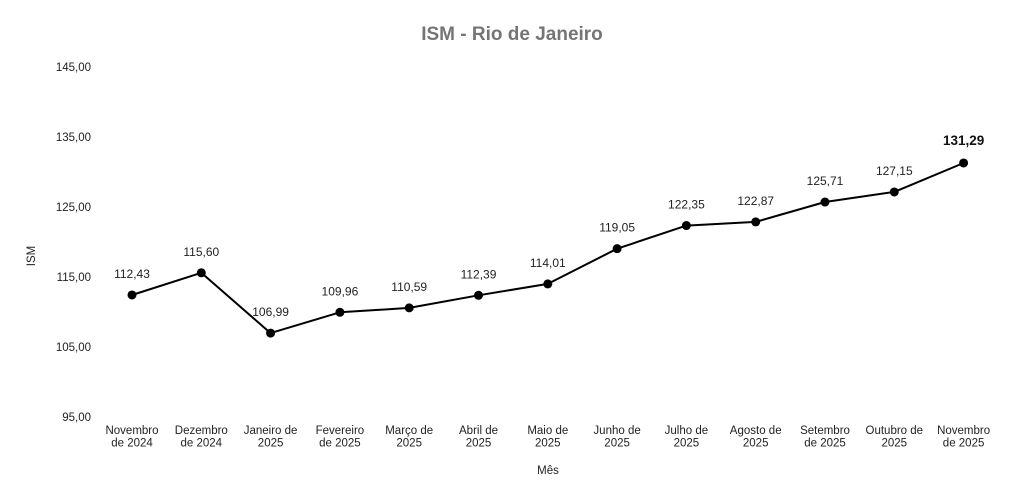 This screenshot has height=503, width=1024. I want to click on x-tick-label: Maio de 2025, so click(547, 437).